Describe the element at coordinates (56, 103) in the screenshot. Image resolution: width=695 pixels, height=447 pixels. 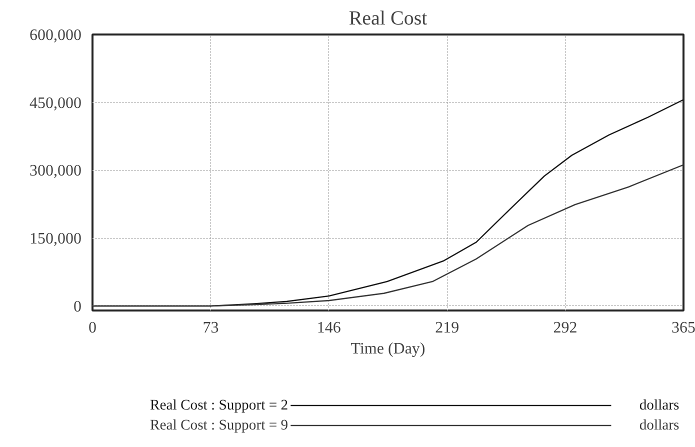
I see `y-tick-label: 450,000` at that location.